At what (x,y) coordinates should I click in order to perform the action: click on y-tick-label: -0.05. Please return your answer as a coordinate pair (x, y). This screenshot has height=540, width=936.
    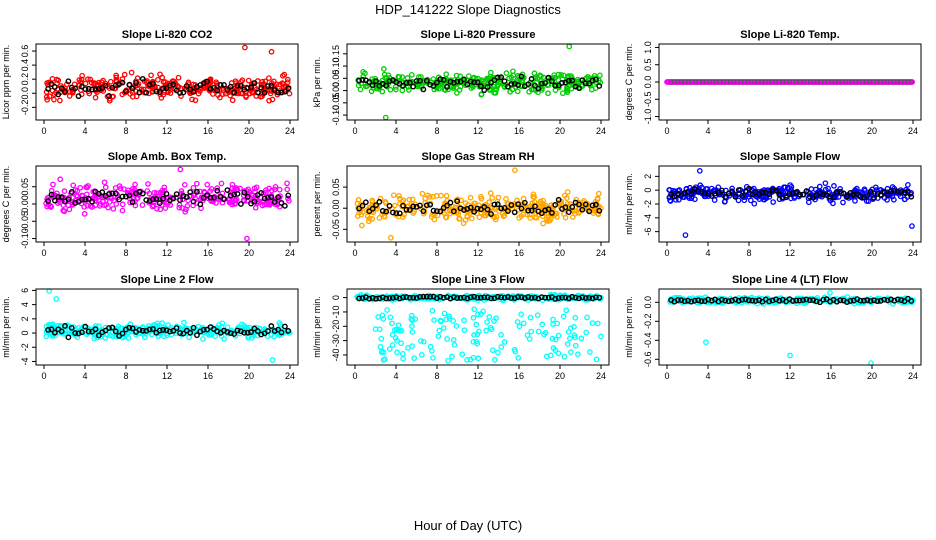
    Looking at the image, I should click on (336, 229).